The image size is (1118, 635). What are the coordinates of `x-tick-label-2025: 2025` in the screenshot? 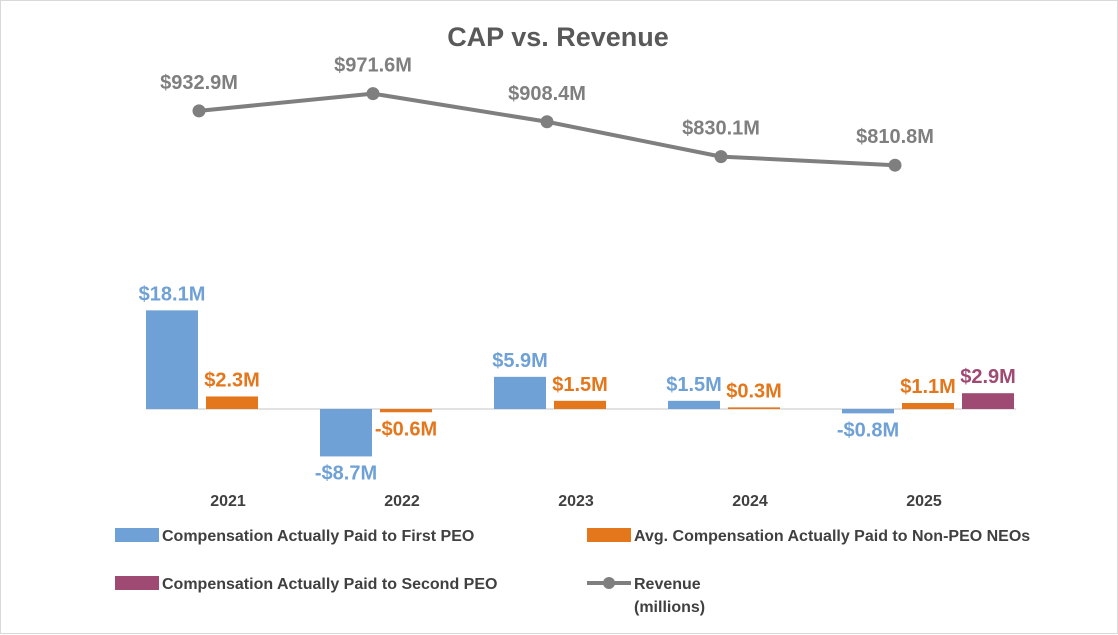 It's located at (924, 501).